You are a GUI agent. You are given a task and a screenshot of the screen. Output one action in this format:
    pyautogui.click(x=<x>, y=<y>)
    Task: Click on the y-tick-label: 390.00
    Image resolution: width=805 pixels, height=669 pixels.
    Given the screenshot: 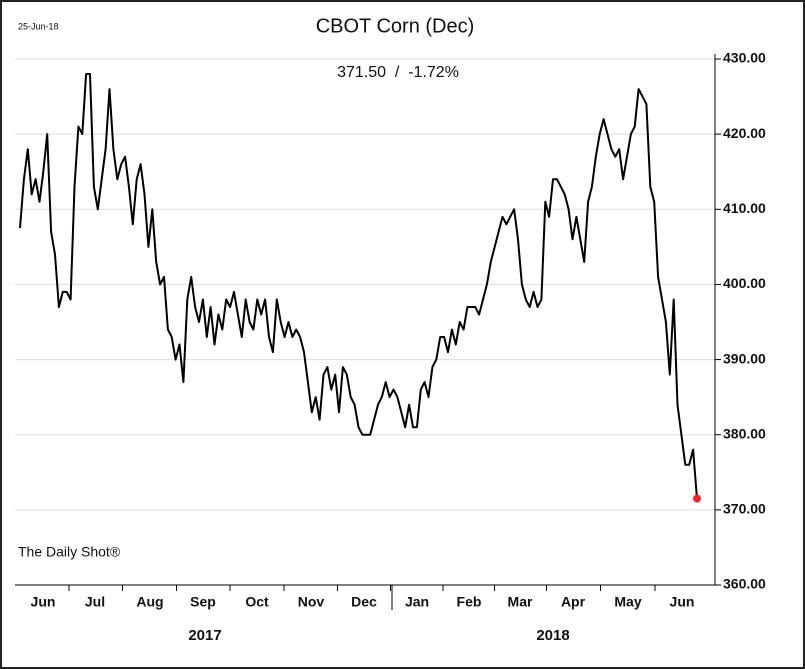 What is the action you would take?
    pyautogui.click(x=744, y=358)
    